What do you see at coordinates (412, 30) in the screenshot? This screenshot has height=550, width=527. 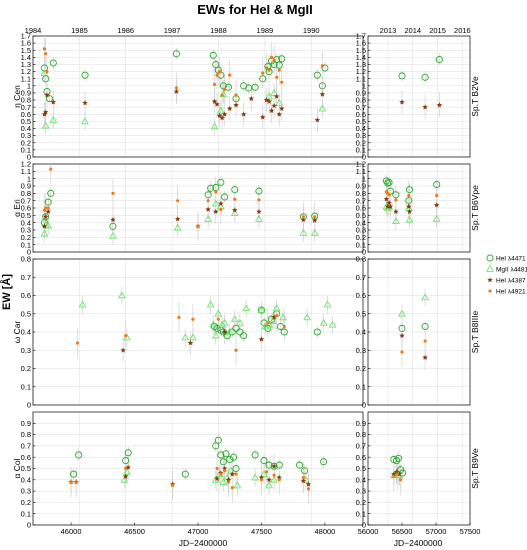 I see `year-label: 2014` at bounding box center [412, 30].